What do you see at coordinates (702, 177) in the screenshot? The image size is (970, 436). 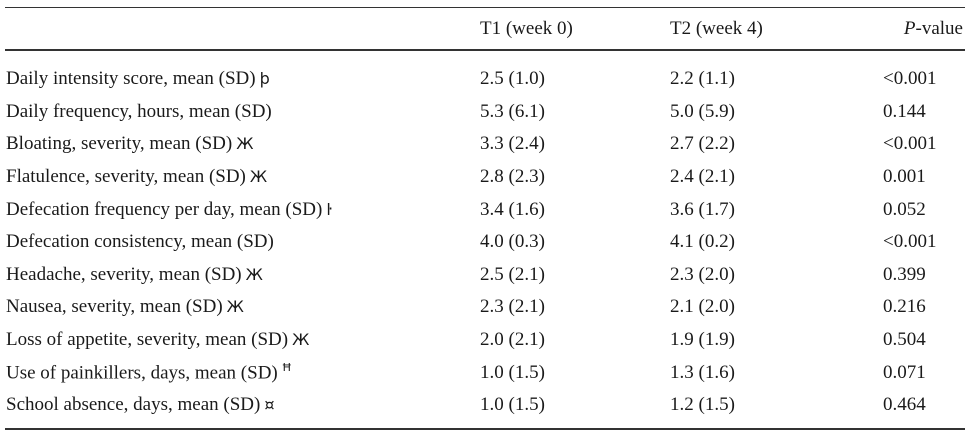 I see `t2-value: 2.4 (2.1)` at bounding box center [702, 177].